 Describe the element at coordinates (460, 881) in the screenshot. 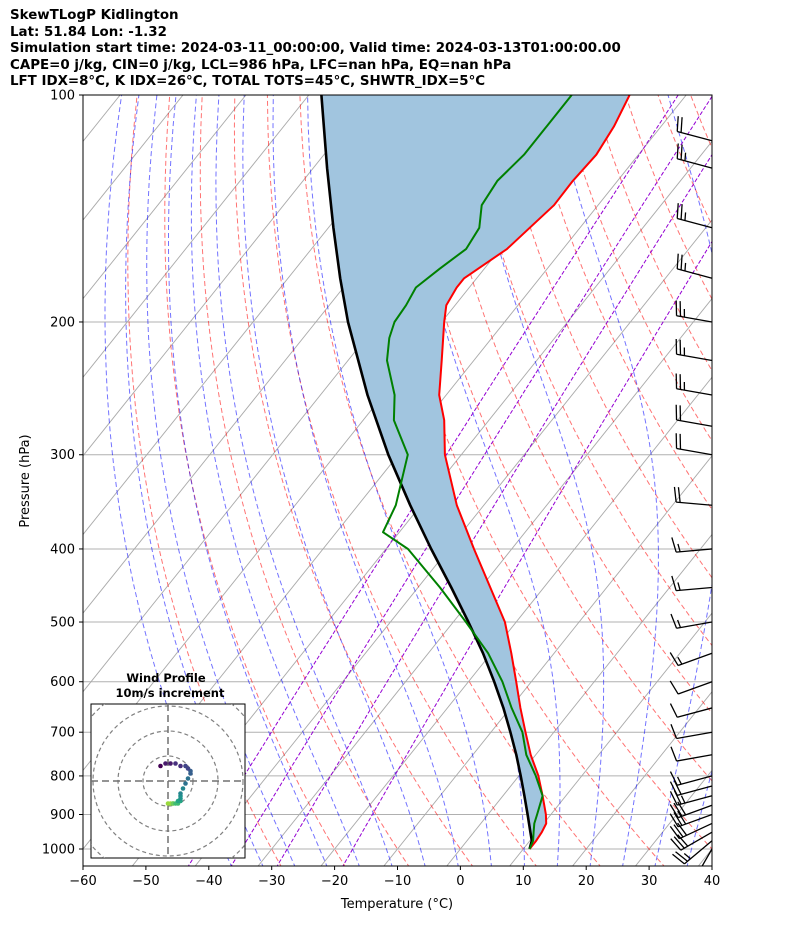

I see `x-tick-label: 0` at that location.